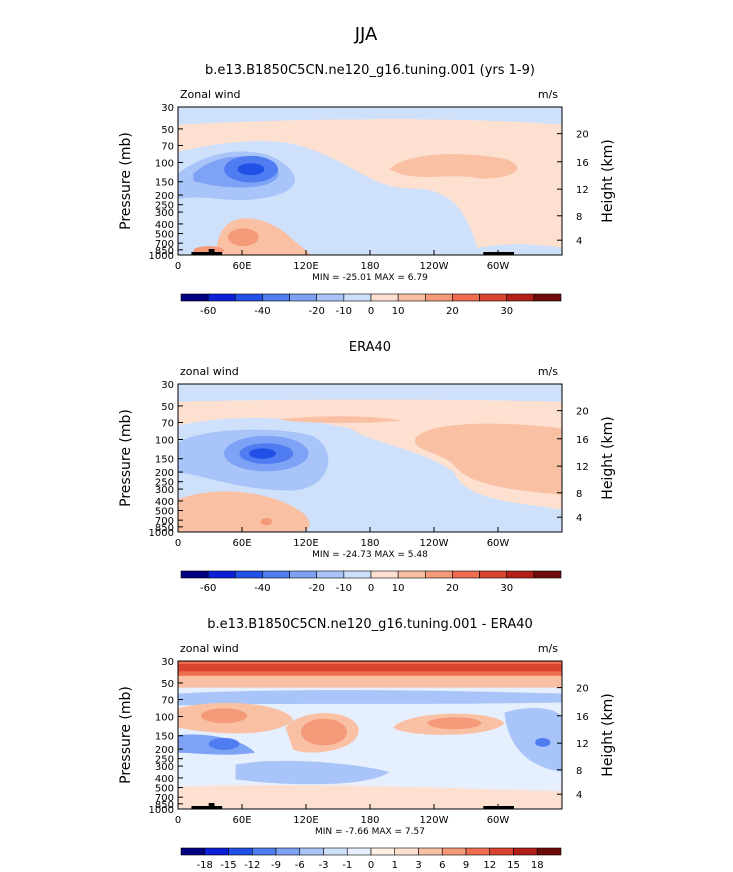  What do you see at coordinates (537, 865) in the screenshot?
I see `colorbar-label: 18` at bounding box center [537, 865].